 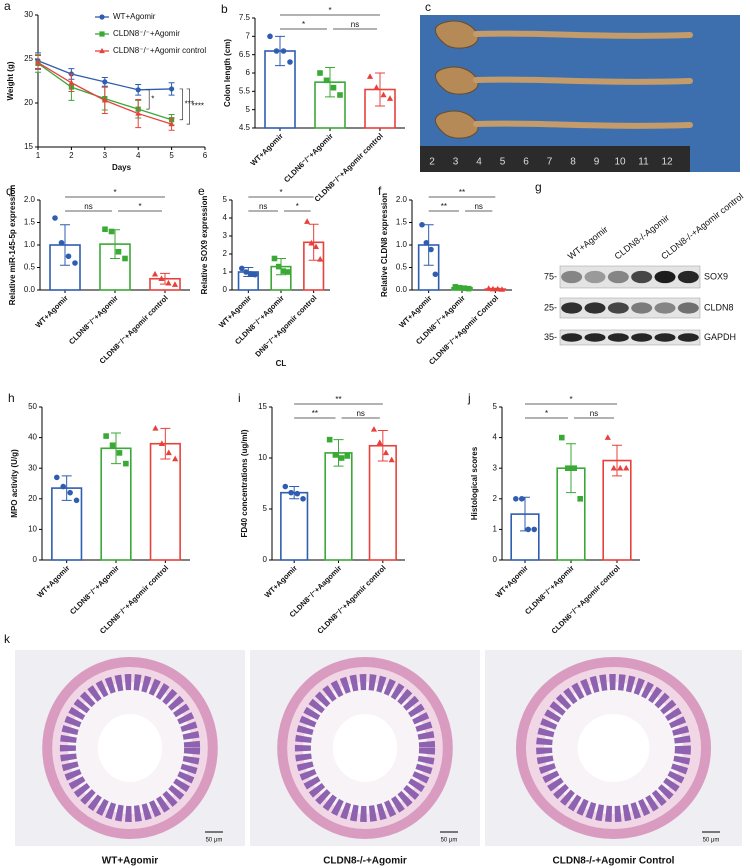 What do you see at coordinates (204, 245) in the screenshot?
I see `y-axis-label: Relative SOX9 expression` at bounding box center [204, 245].